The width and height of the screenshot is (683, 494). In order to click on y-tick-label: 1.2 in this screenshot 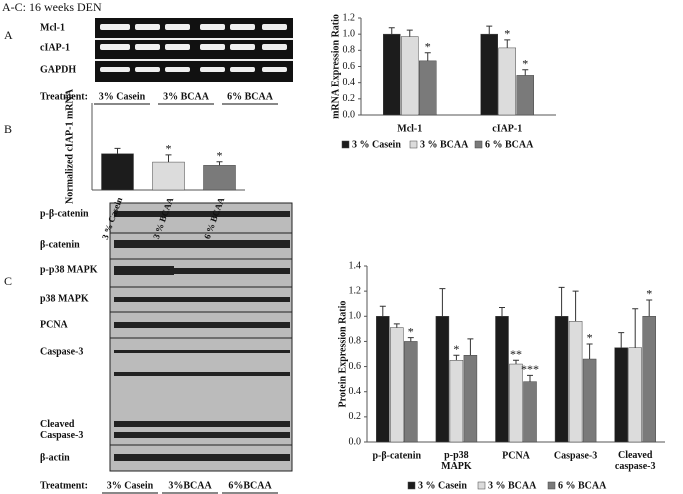, I will do `click(349, 17)`.